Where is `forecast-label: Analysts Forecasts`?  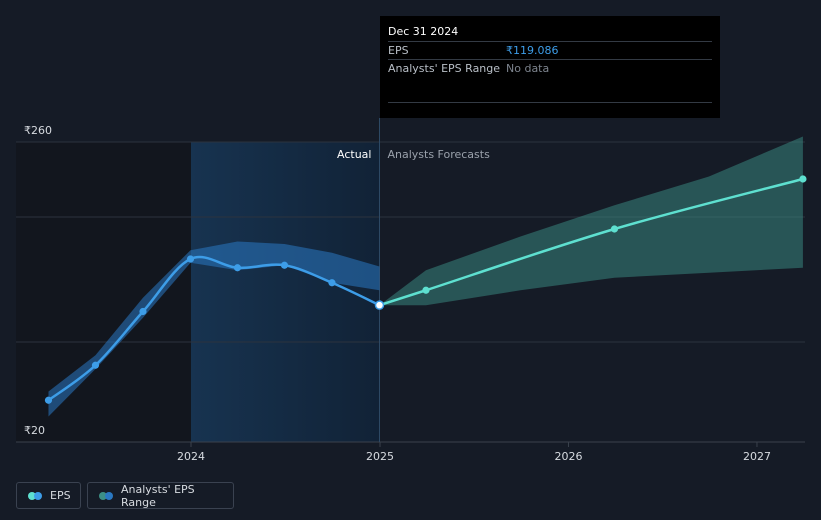
forecast-label: Analysts Forecasts is located at coordinates (438, 154).